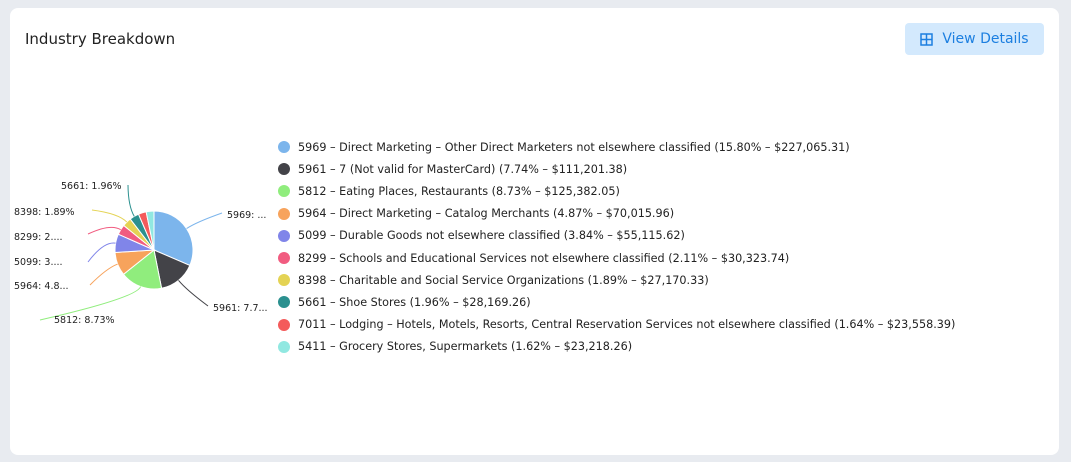  I want to click on legend-label: 5661 – Shoe Stores (1.96% – $28,169.26), so click(414, 302).